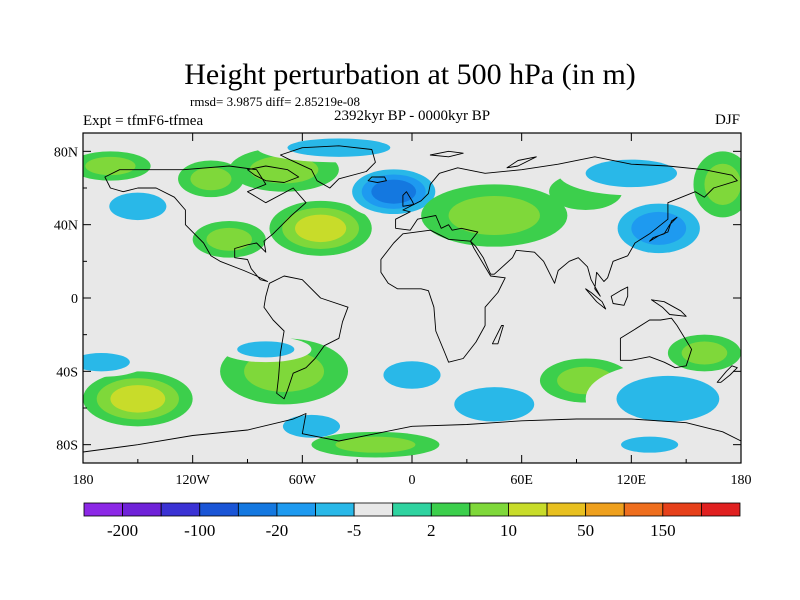 The image size is (800, 600). What do you see at coordinates (354, 530) in the screenshot?
I see `colorbar-label: -5` at bounding box center [354, 530].